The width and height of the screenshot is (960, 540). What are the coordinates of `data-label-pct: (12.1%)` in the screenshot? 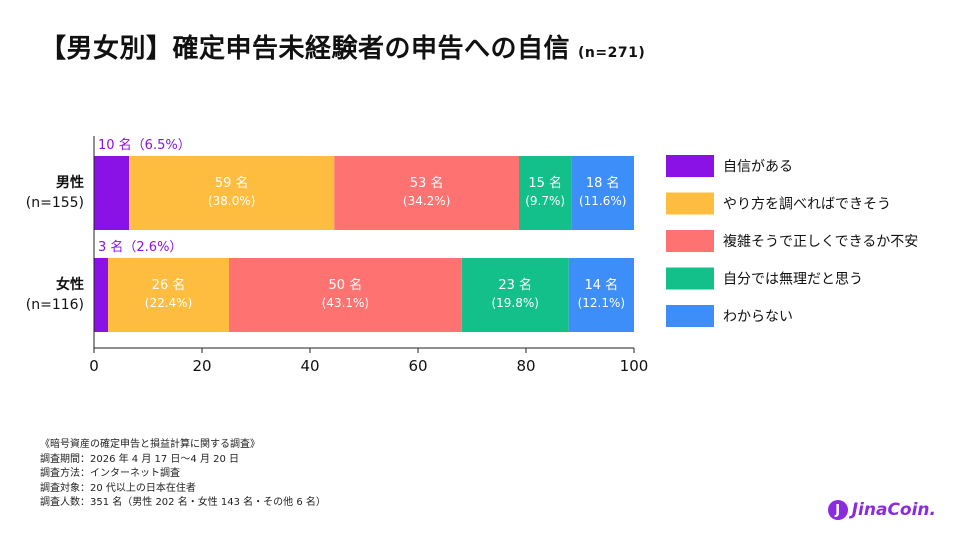 It's located at (601, 303).